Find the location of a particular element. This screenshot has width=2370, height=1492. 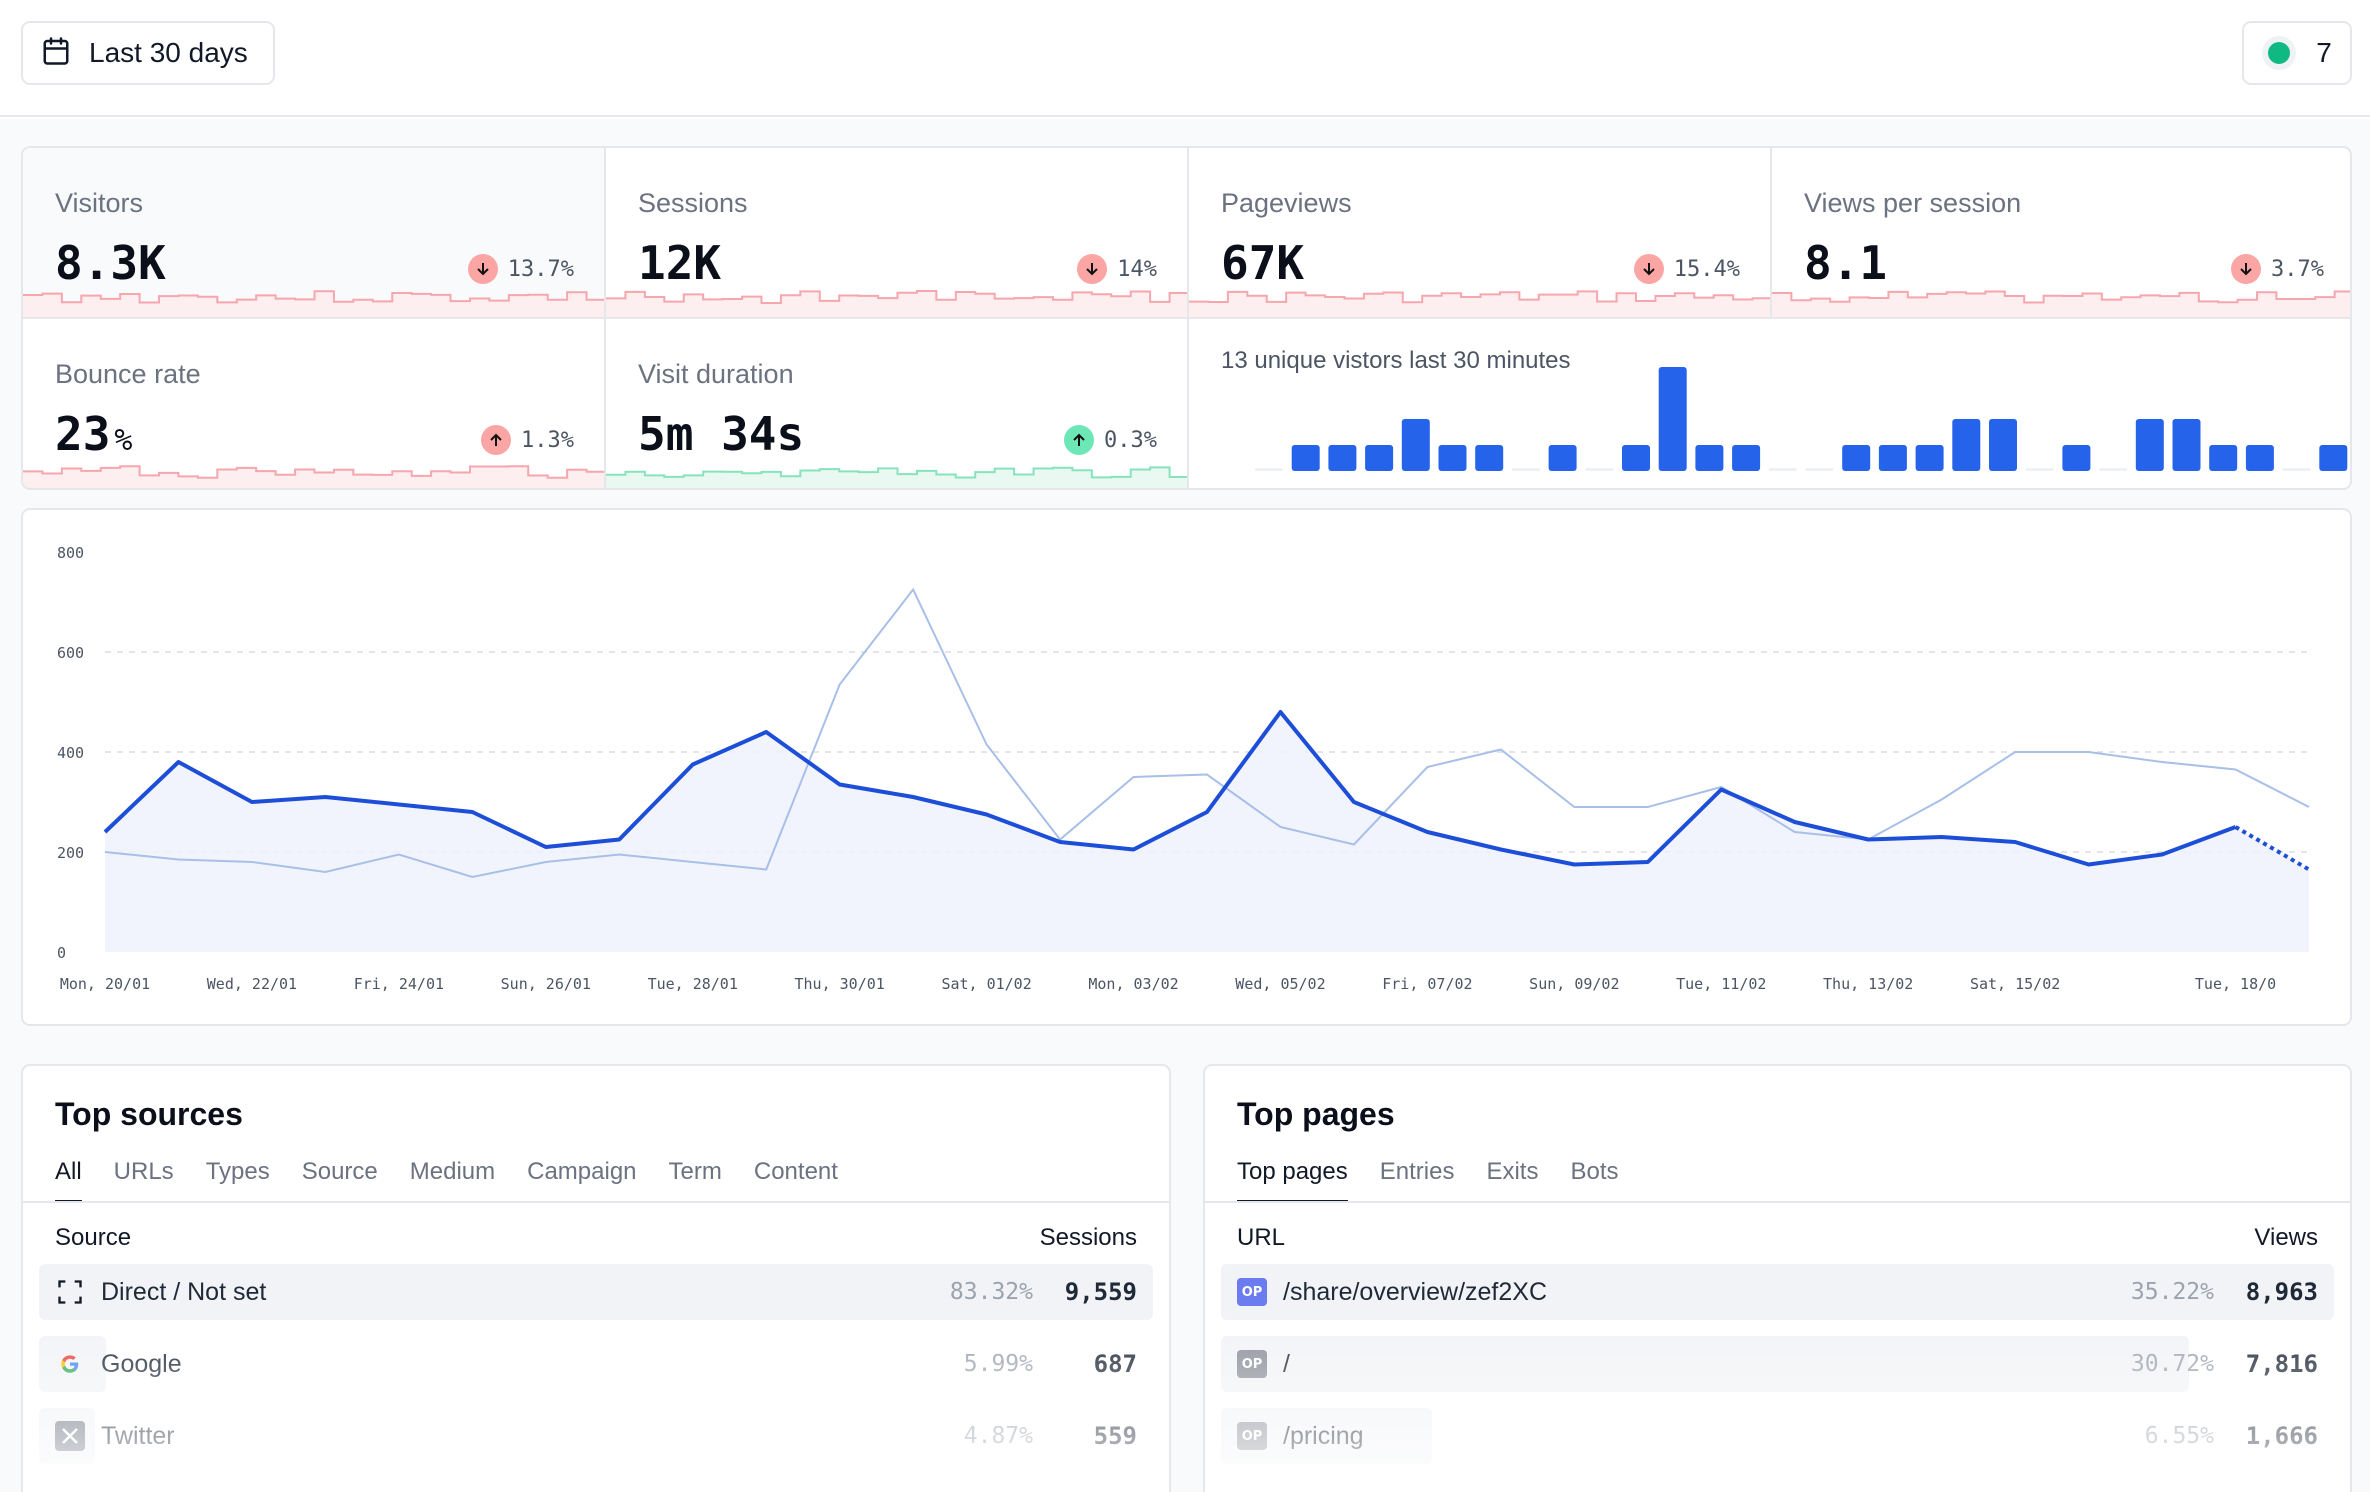

list-item-percent: 4.87% is located at coordinates (998, 1436).